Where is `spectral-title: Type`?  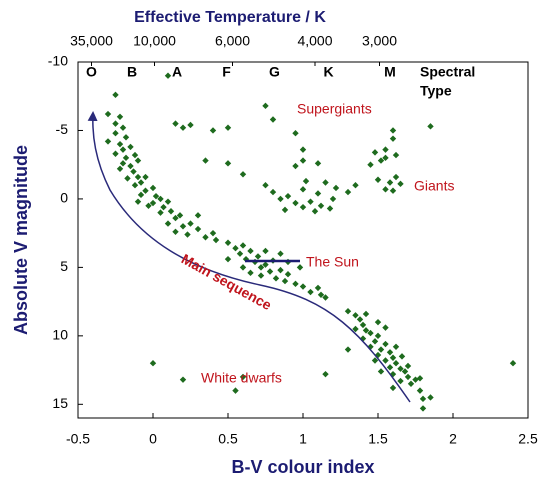
spectral-title: Type is located at coordinates (436, 91).